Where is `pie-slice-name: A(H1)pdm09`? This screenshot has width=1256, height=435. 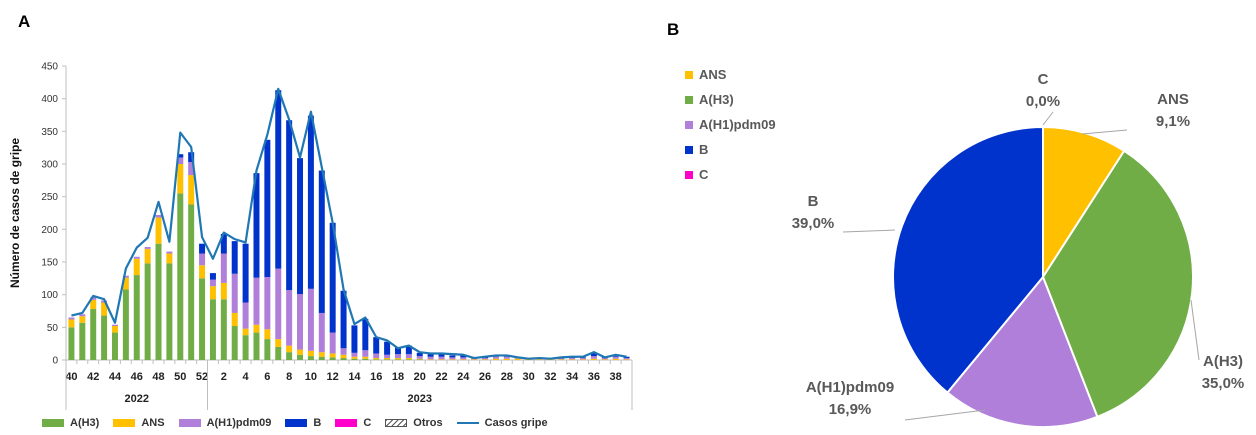
pie-slice-name: A(H1)pdm09 is located at coordinates (850, 387).